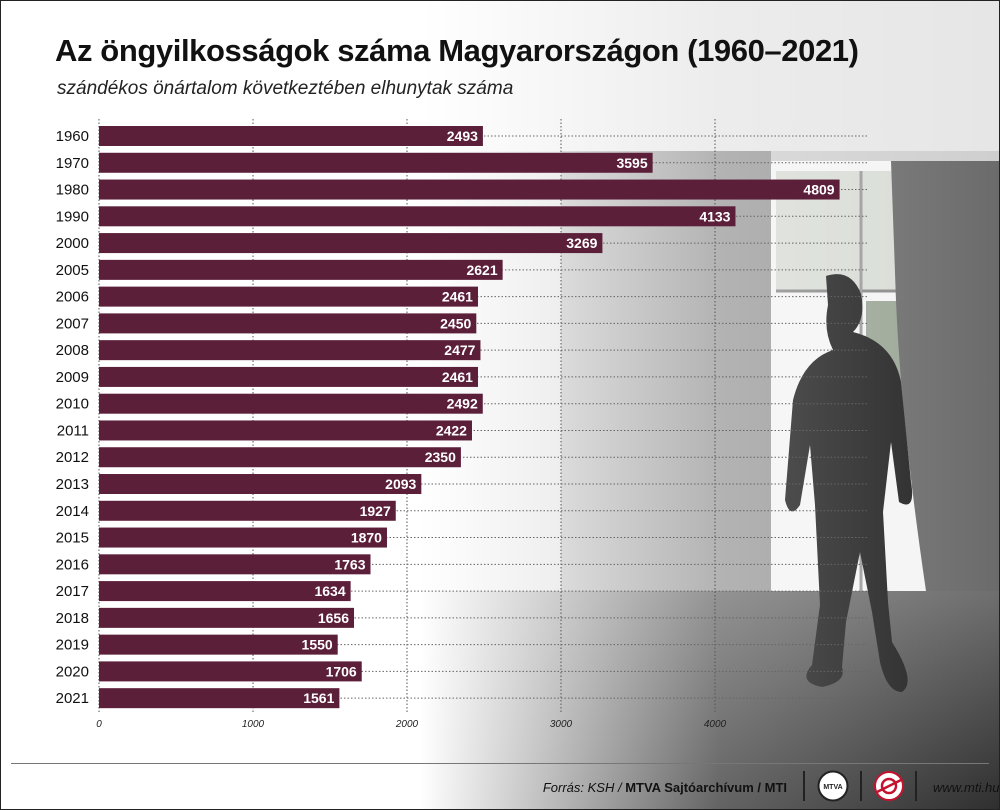 This screenshot has height=810, width=1000. Describe the element at coordinates (376, 162) in the screenshot. I see `bar-1970` at that location.